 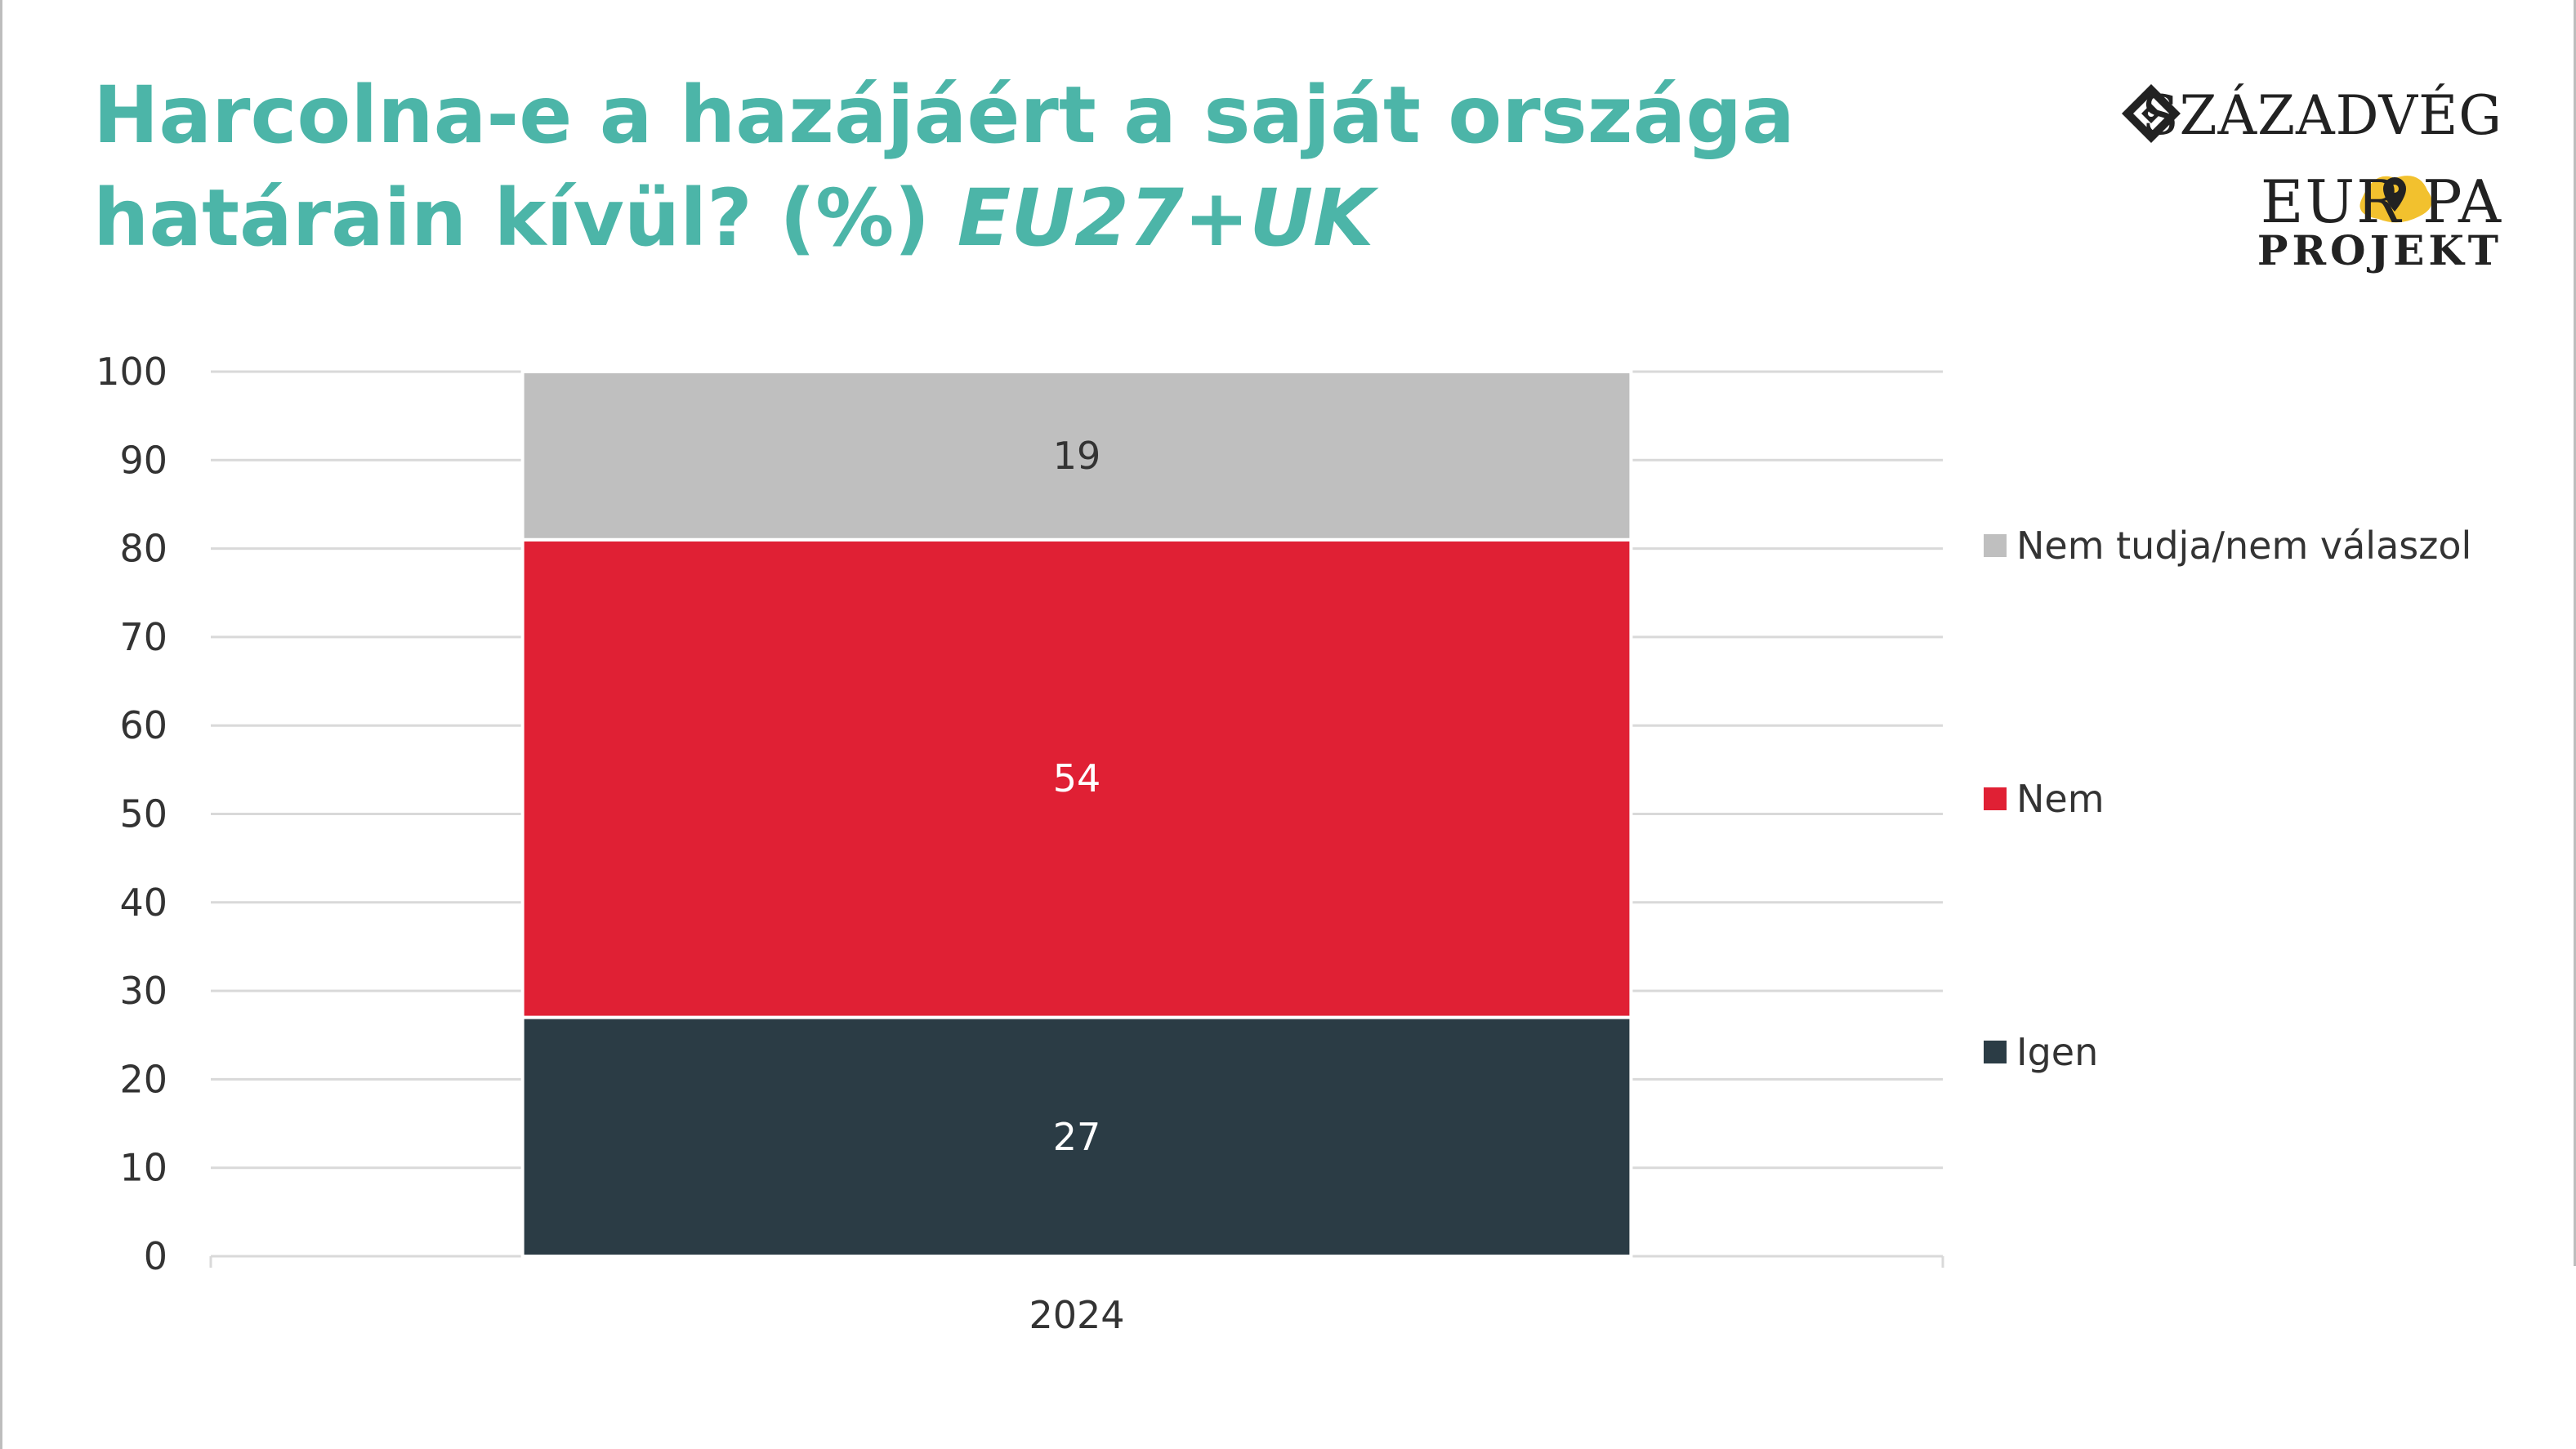 What do you see at coordinates (155, 1256) in the screenshot?
I see `y-tick-label: 0` at bounding box center [155, 1256].